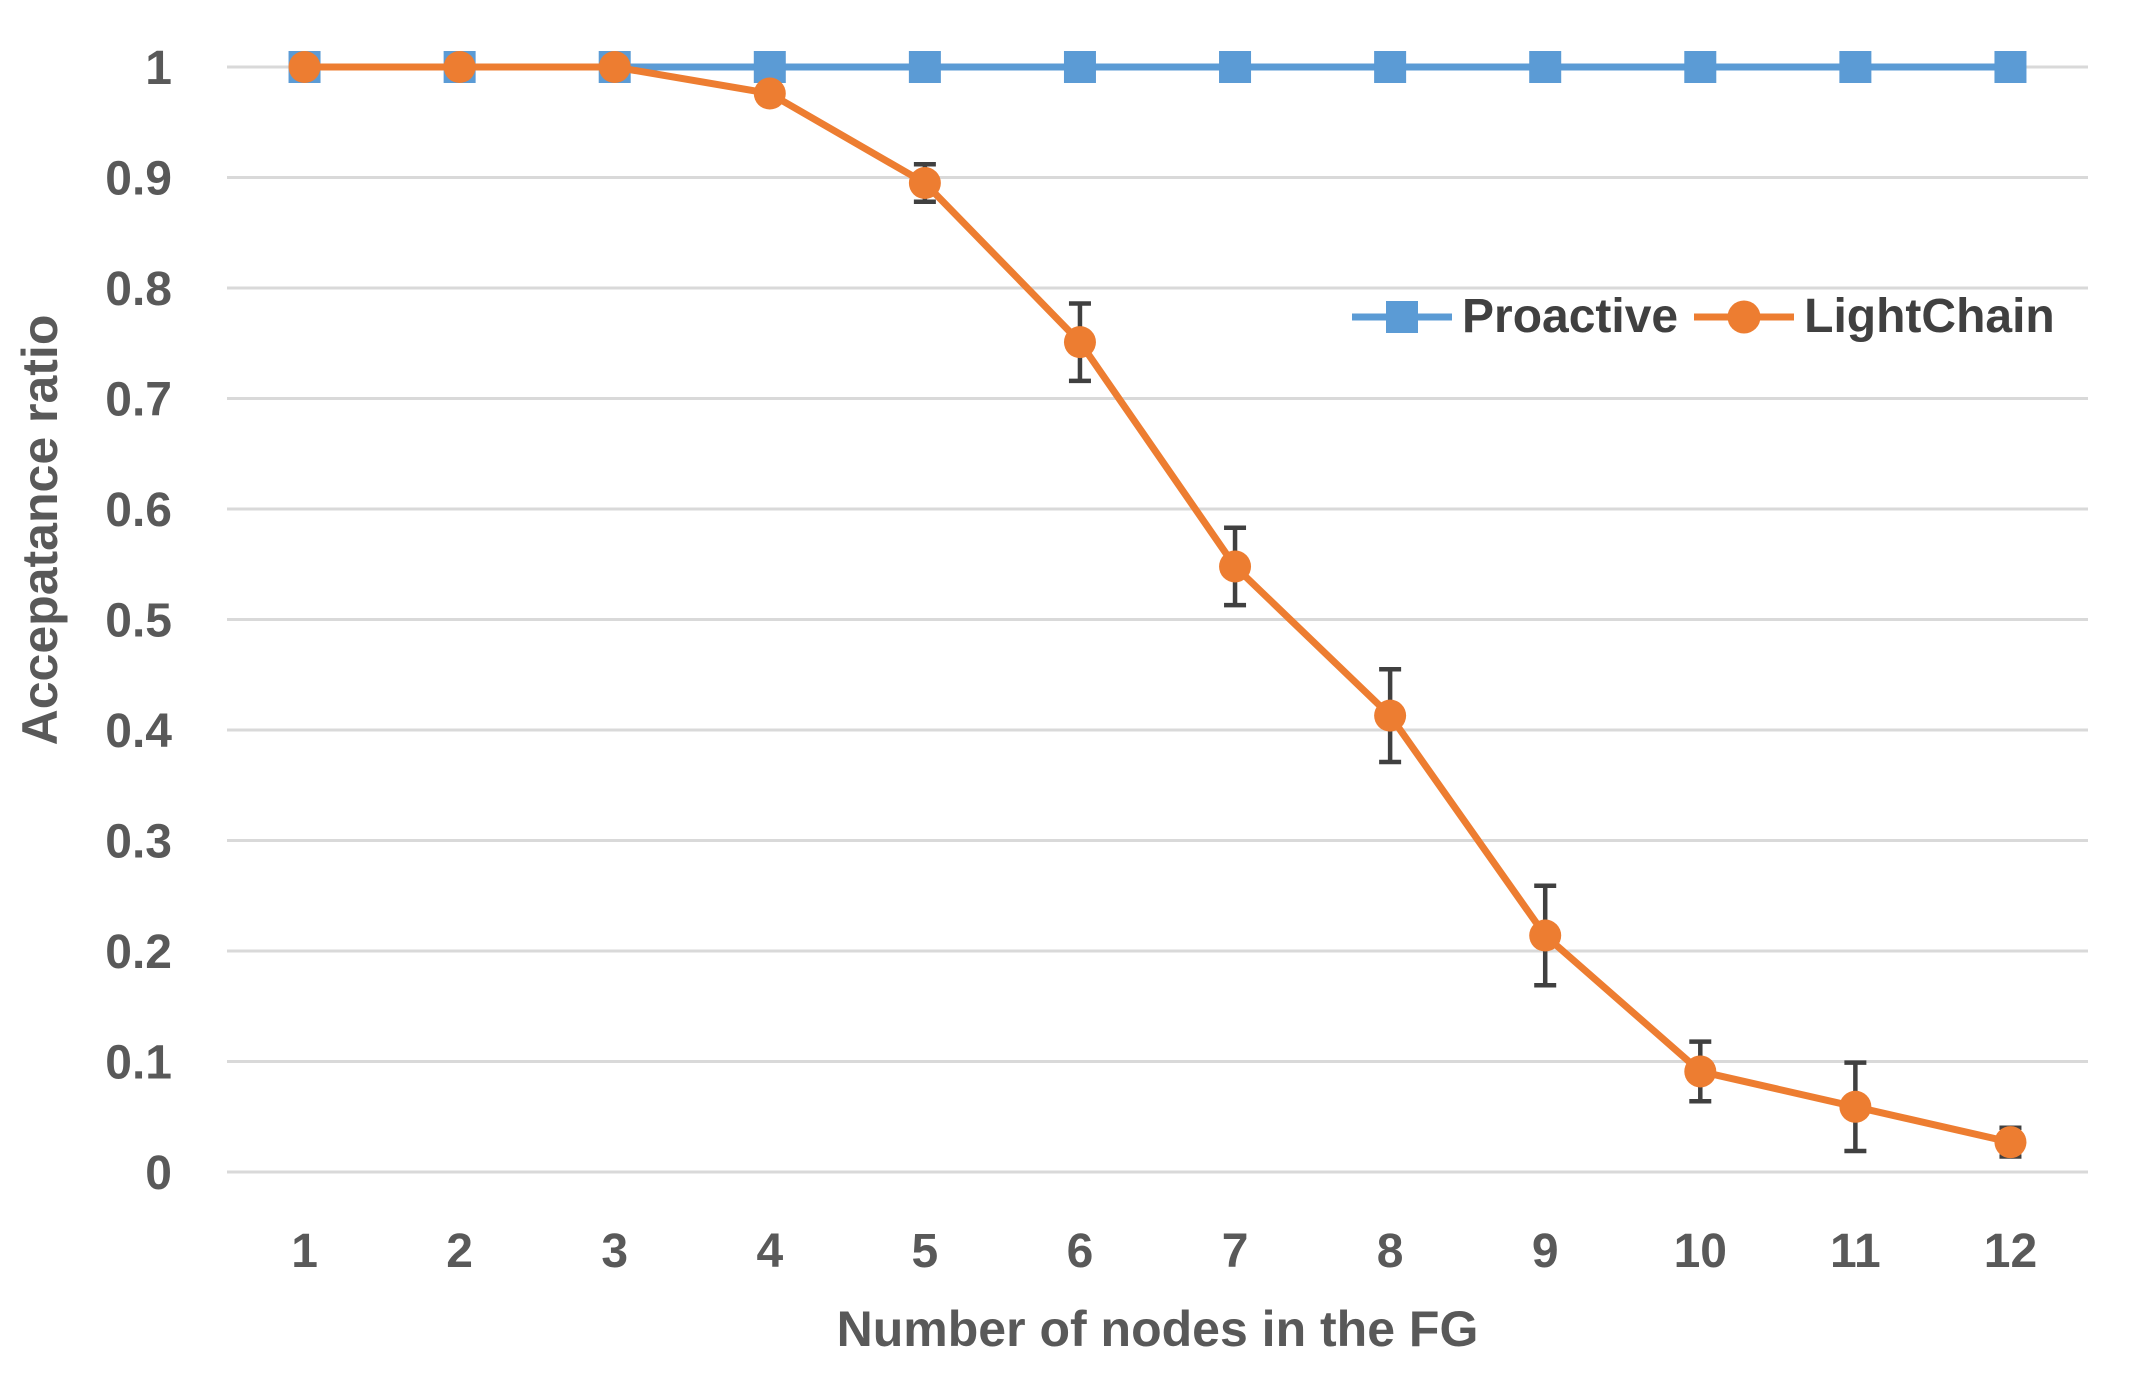 Image resolution: width=2131 pixels, height=1382 pixels. Describe the element at coordinates (1700, 1251) in the screenshot. I see `x-tick-label: 10` at that location.